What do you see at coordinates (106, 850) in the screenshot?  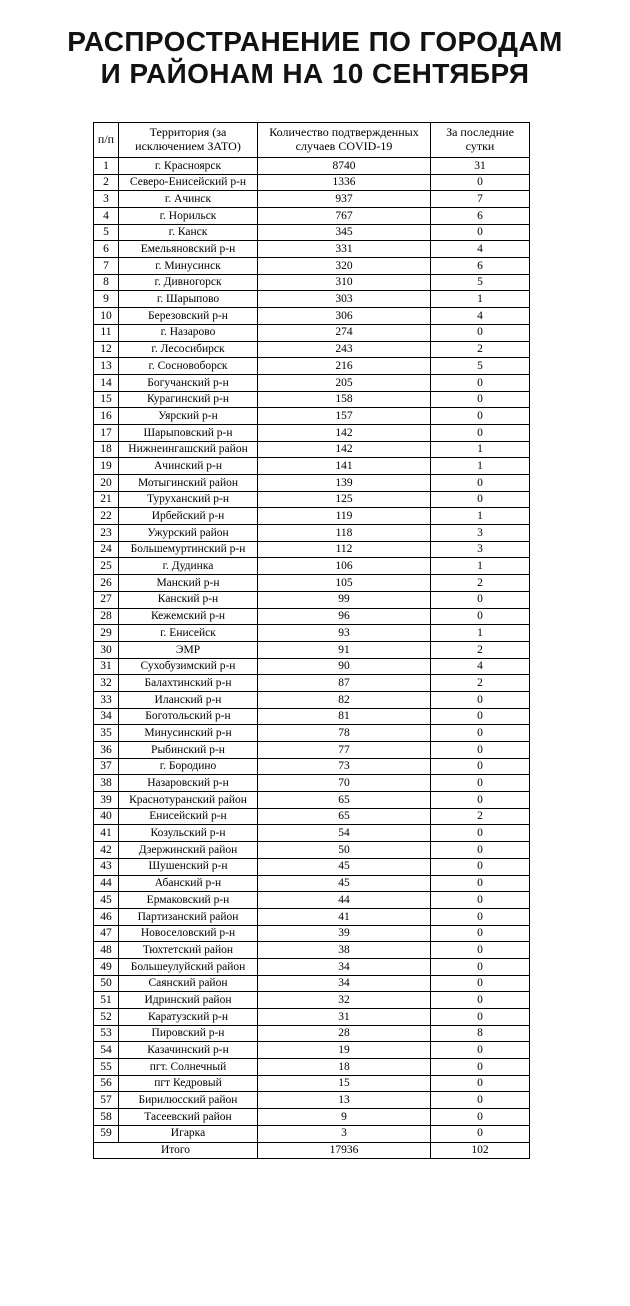 I see `row-number-cell: 42` at bounding box center [106, 850].